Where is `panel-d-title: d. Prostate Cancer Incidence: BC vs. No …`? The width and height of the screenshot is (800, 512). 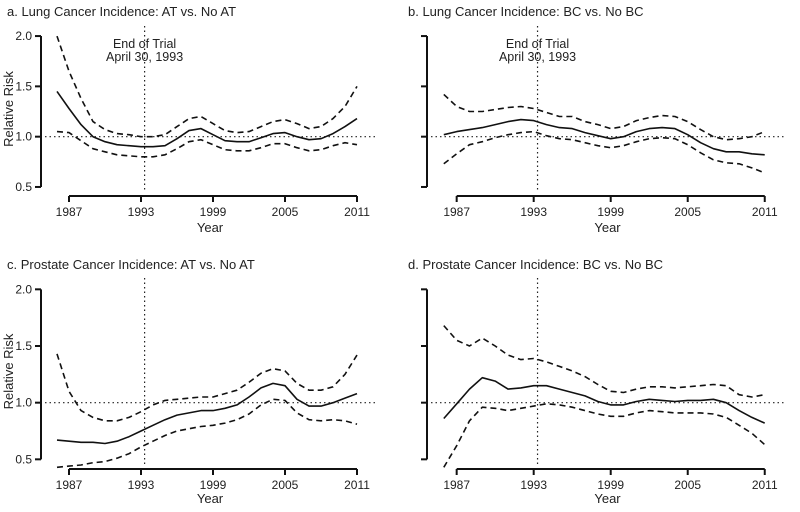 panel-d-title: d. Prostate Cancer Incidence: BC vs. No … is located at coordinates (535, 264).